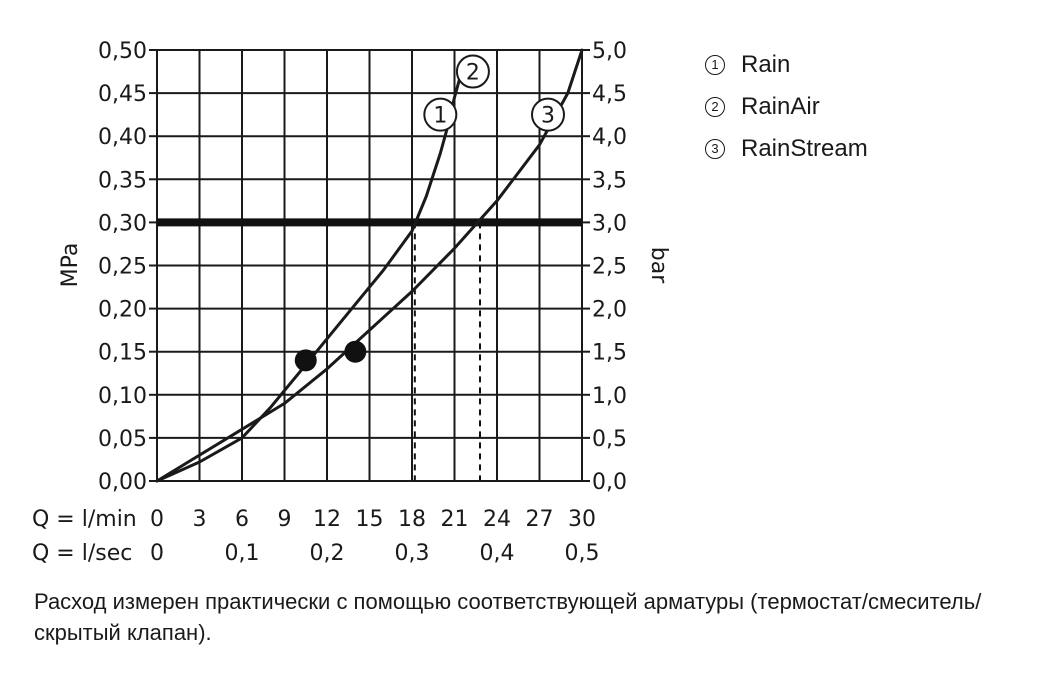 The image size is (1059, 675). Describe the element at coordinates (302, 304) in the screenshot. I see `series-line-rain` at that location.